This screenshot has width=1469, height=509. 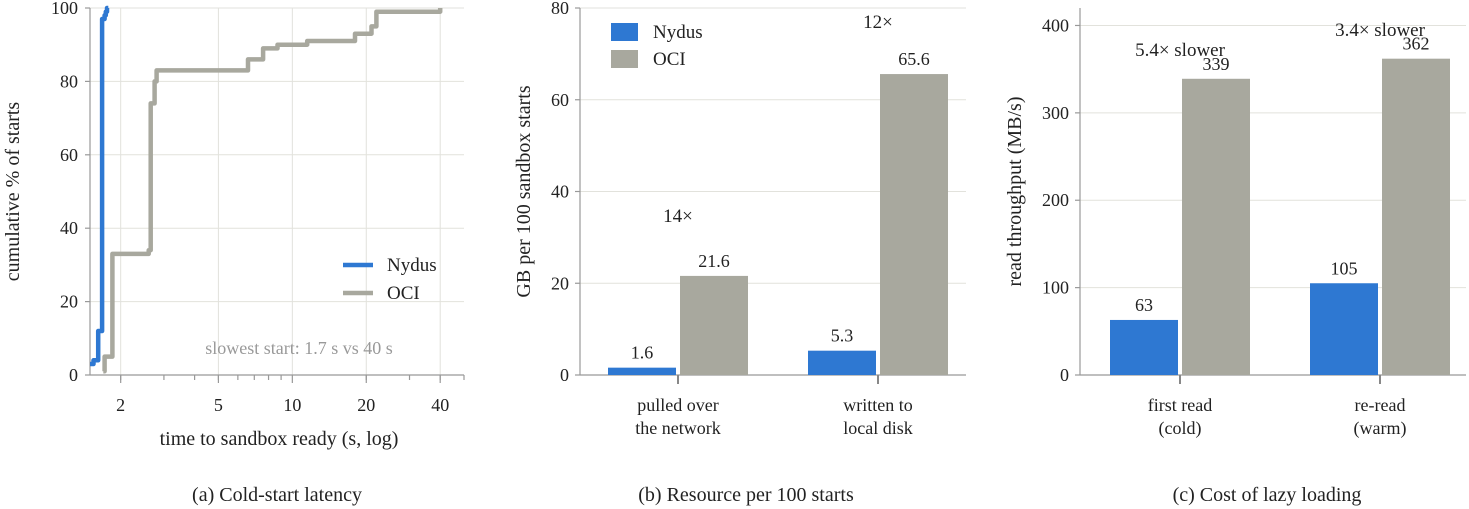 What do you see at coordinates (13, 192) in the screenshot?
I see `y-axis-label: cumulative % of starts` at bounding box center [13, 192].